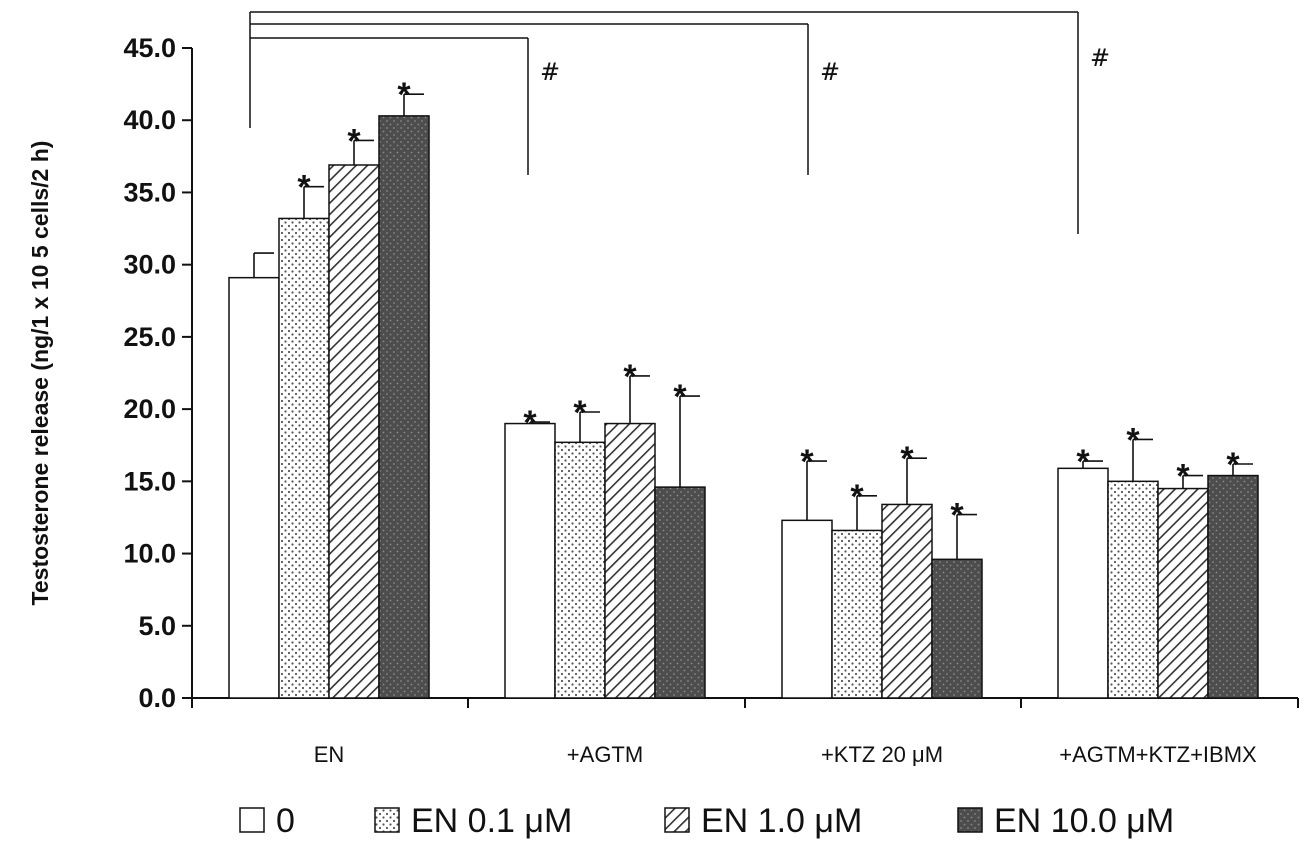 This screenshot has width=1314, height=850. Describe the element at coordinates (1158, 754) in the screenshot. I see `category-label: +AGTM+KTZ+IBMX` at that location.